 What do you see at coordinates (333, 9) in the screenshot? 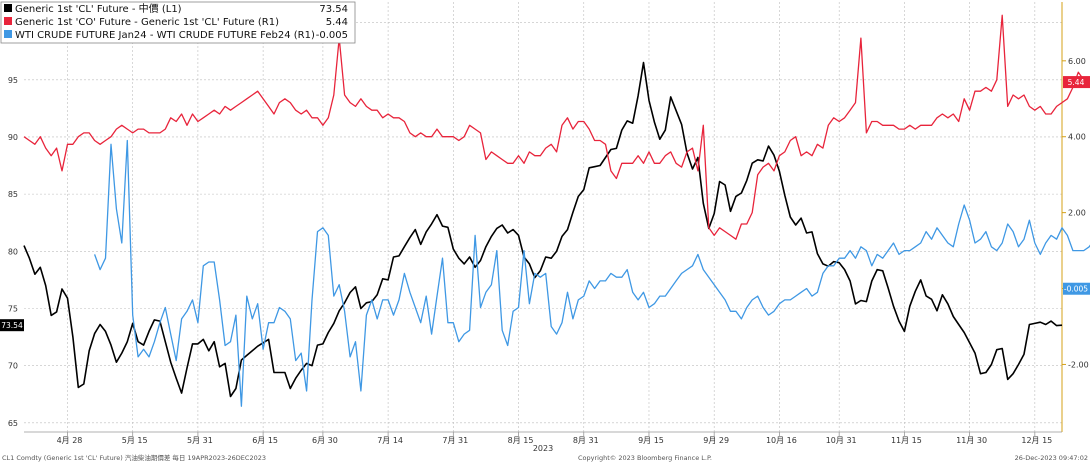
I see `legend-value: 73.54` at bounding box center [333, 9].